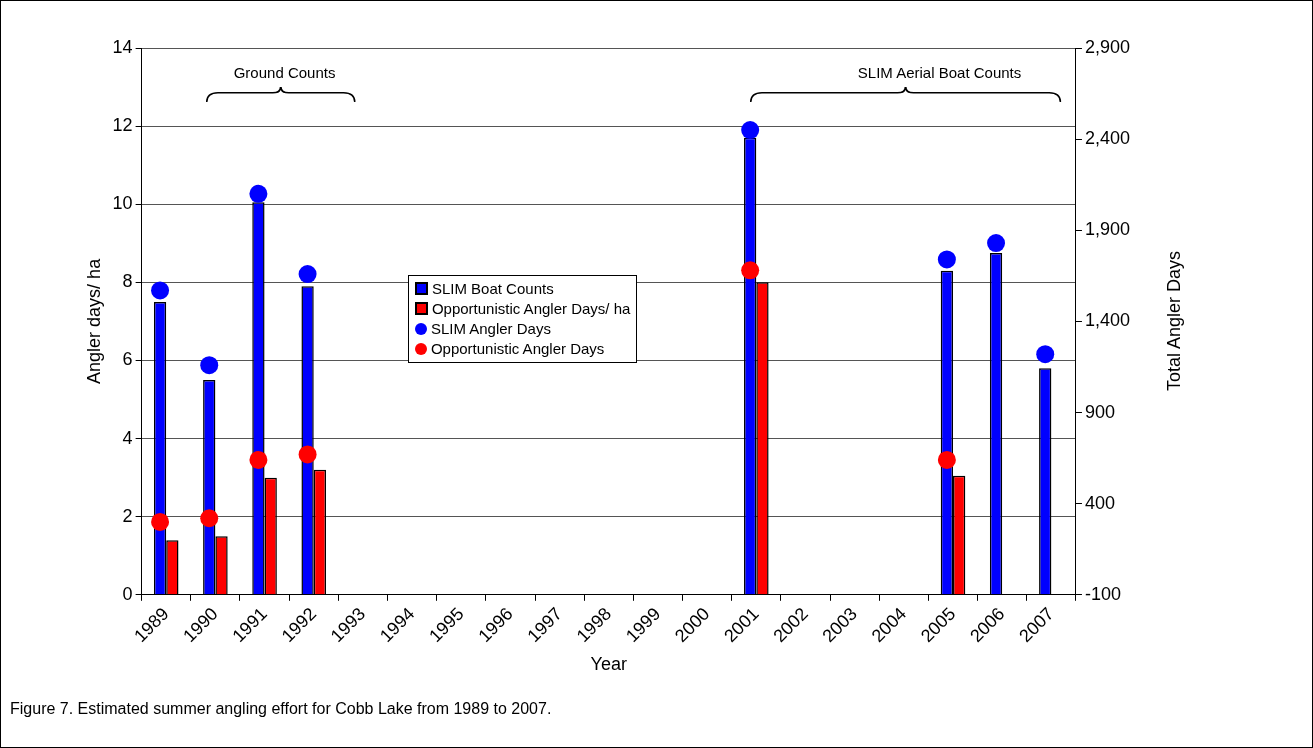  What do you see at coordinates (284, 72) in the screenshot?
I see `annotation: Ground Counts` at bounding box center [284, 72].